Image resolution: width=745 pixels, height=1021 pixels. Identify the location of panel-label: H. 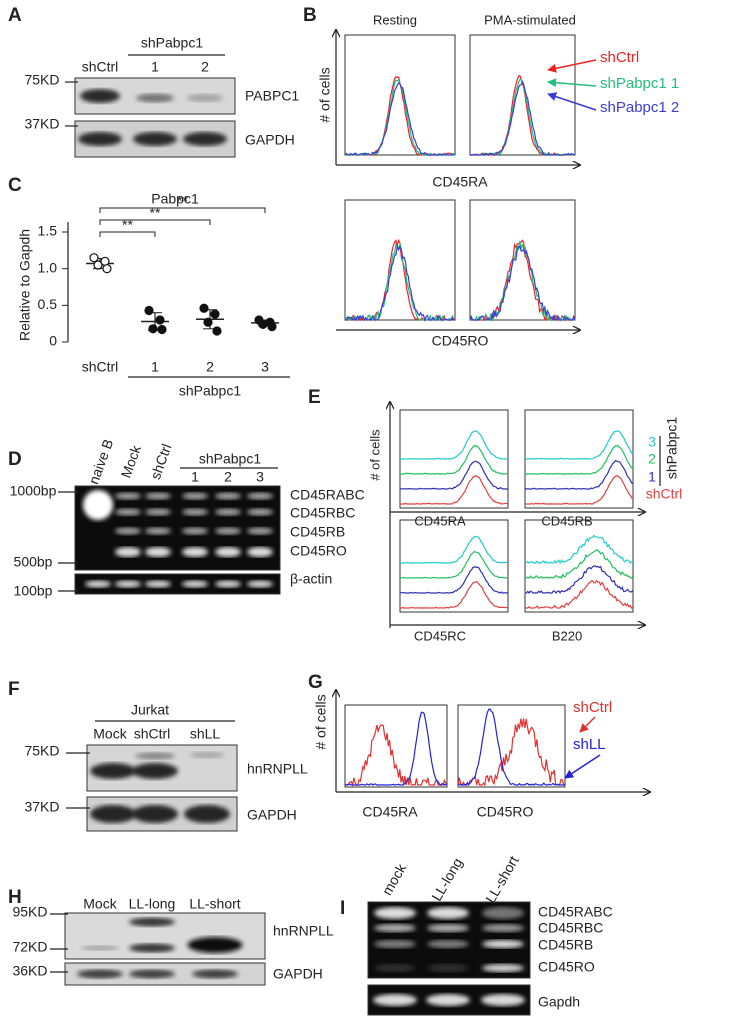
(15, 897).